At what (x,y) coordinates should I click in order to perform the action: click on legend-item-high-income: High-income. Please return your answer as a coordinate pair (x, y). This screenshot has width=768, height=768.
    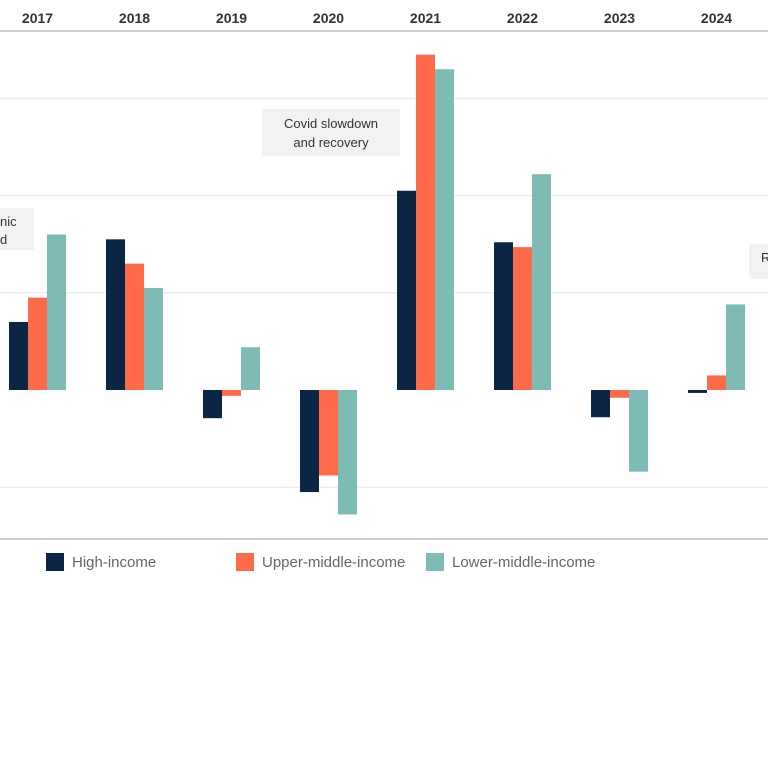
    Looking at the image, I should click on (101, 562).